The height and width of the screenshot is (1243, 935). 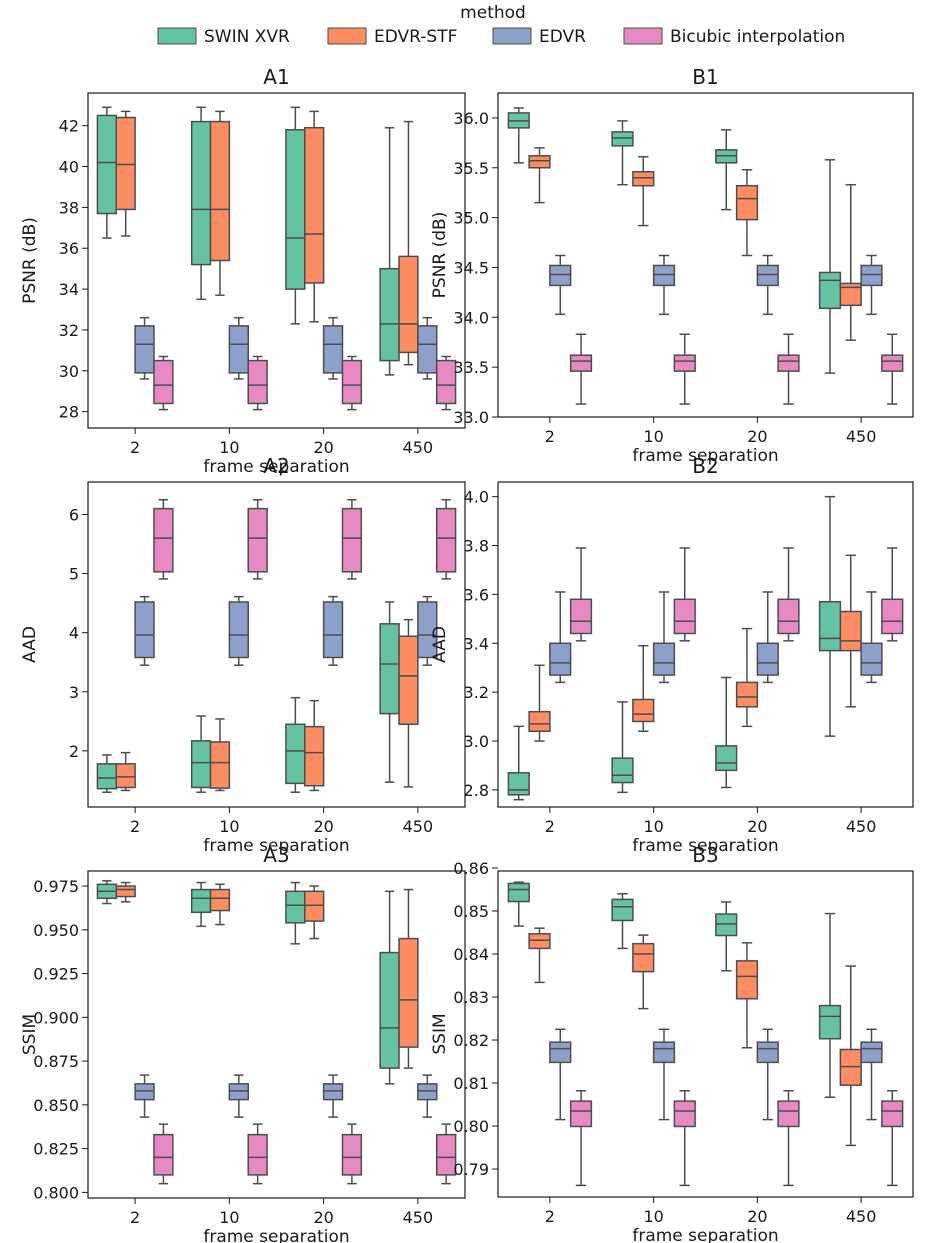 What do you see at coordinates (74, 692) in the screenshot?
I see `y-tick-label: 3` at bounding box center [74, 692].